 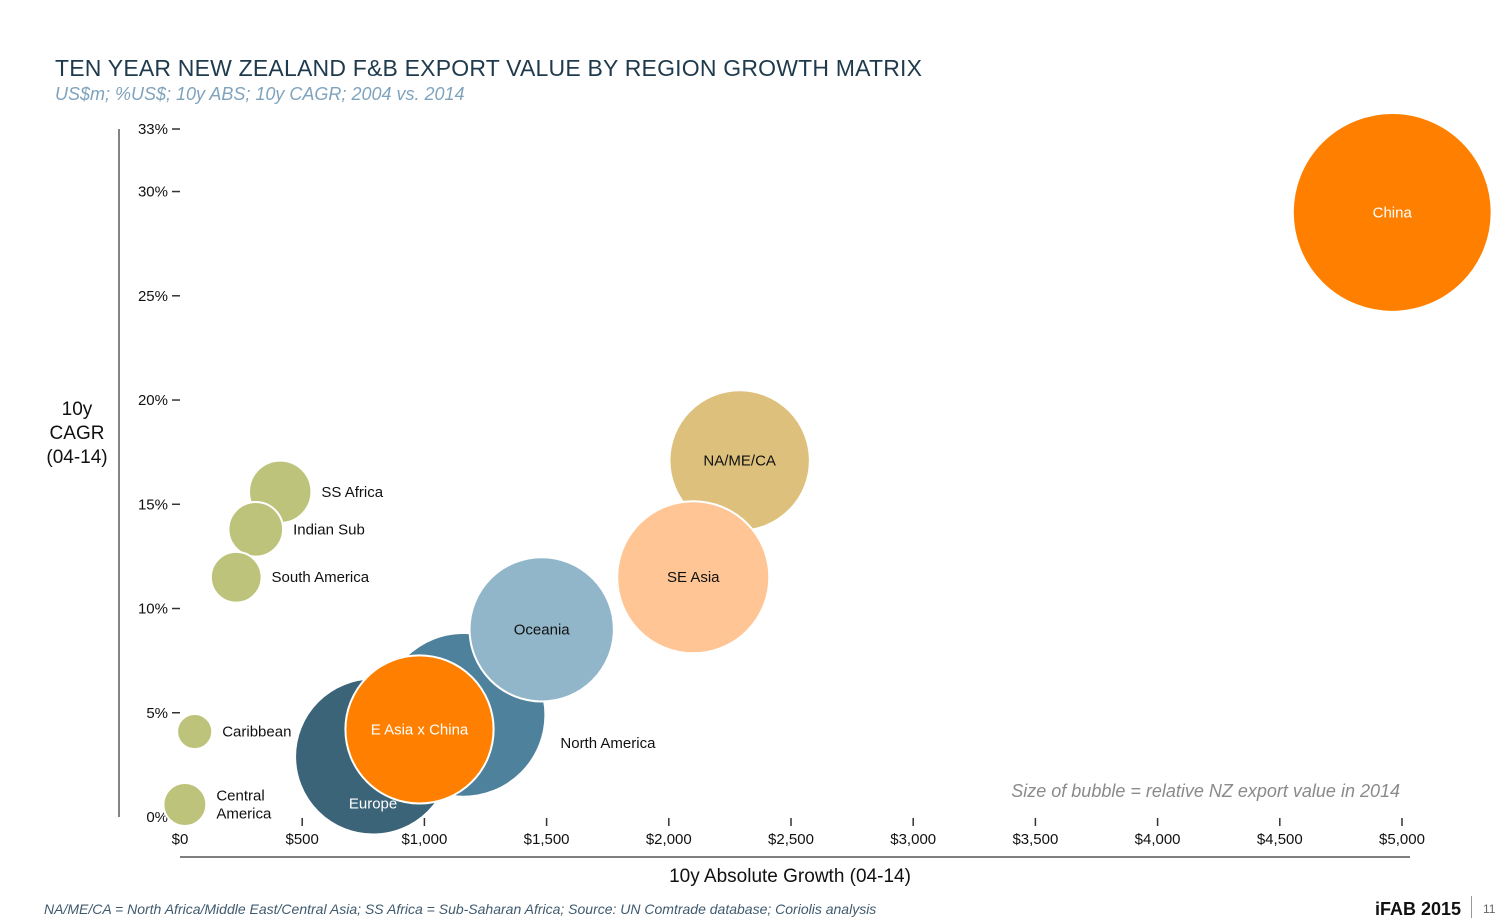 What do you see at coordinates (1489, 909) in the screenshot?
I see `page-number: 11` at bounding box center [1489, 909].